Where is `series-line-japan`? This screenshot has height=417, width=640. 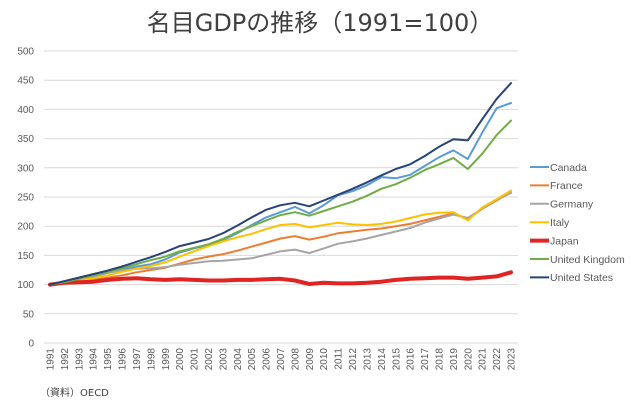 series-line-japan is located at coordinates (280, 278).